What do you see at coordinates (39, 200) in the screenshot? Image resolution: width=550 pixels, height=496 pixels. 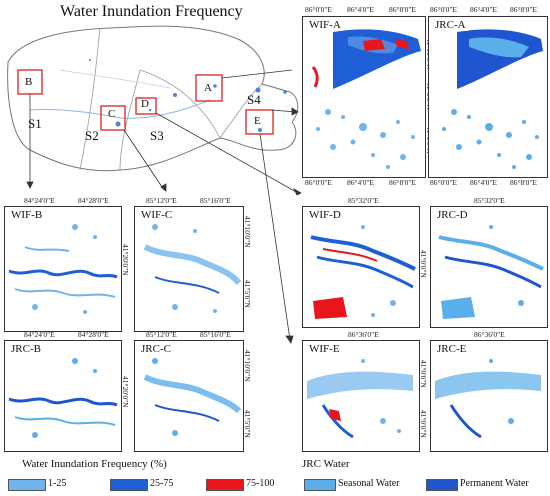 I see `tick-wif-b-x0: 84°24'0"E` at bounding box center [39, 200].